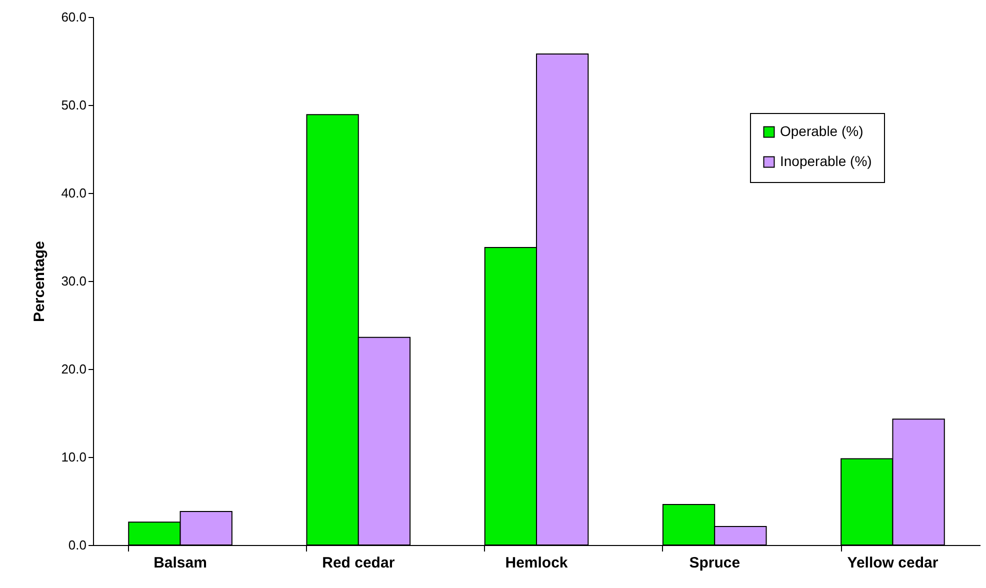 This screenshot has height=588, width=986. I want to click on legend-label: Operable (%), so click(822, 131).